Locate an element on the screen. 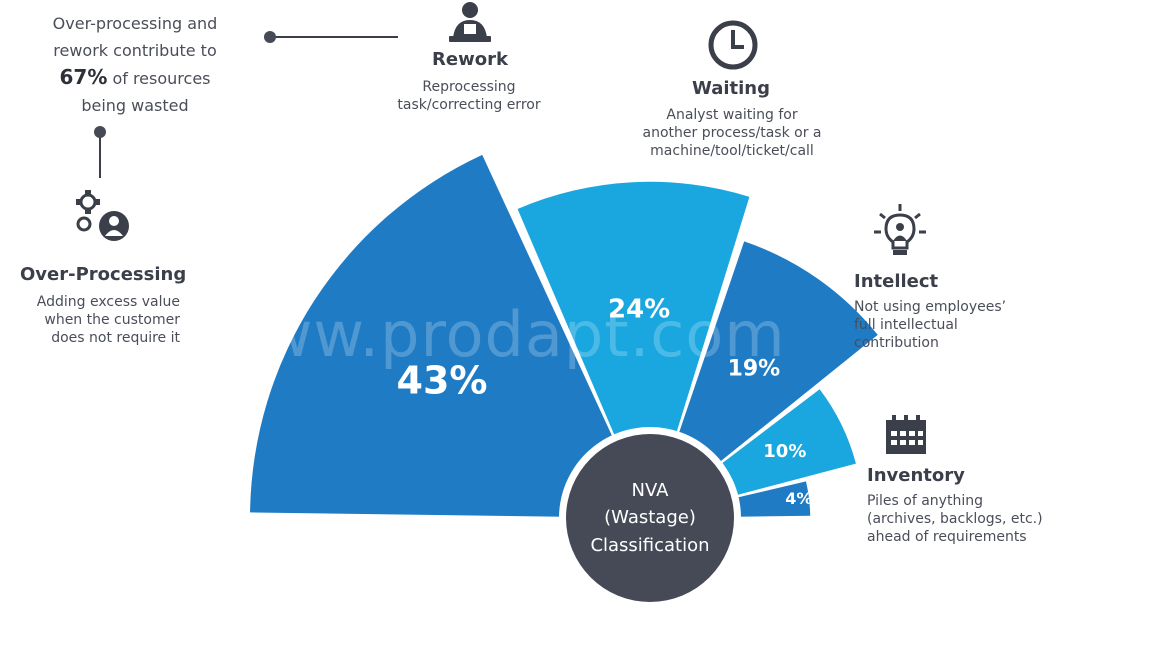  callout-line-3: of resources is located at coordinates (159, 78).